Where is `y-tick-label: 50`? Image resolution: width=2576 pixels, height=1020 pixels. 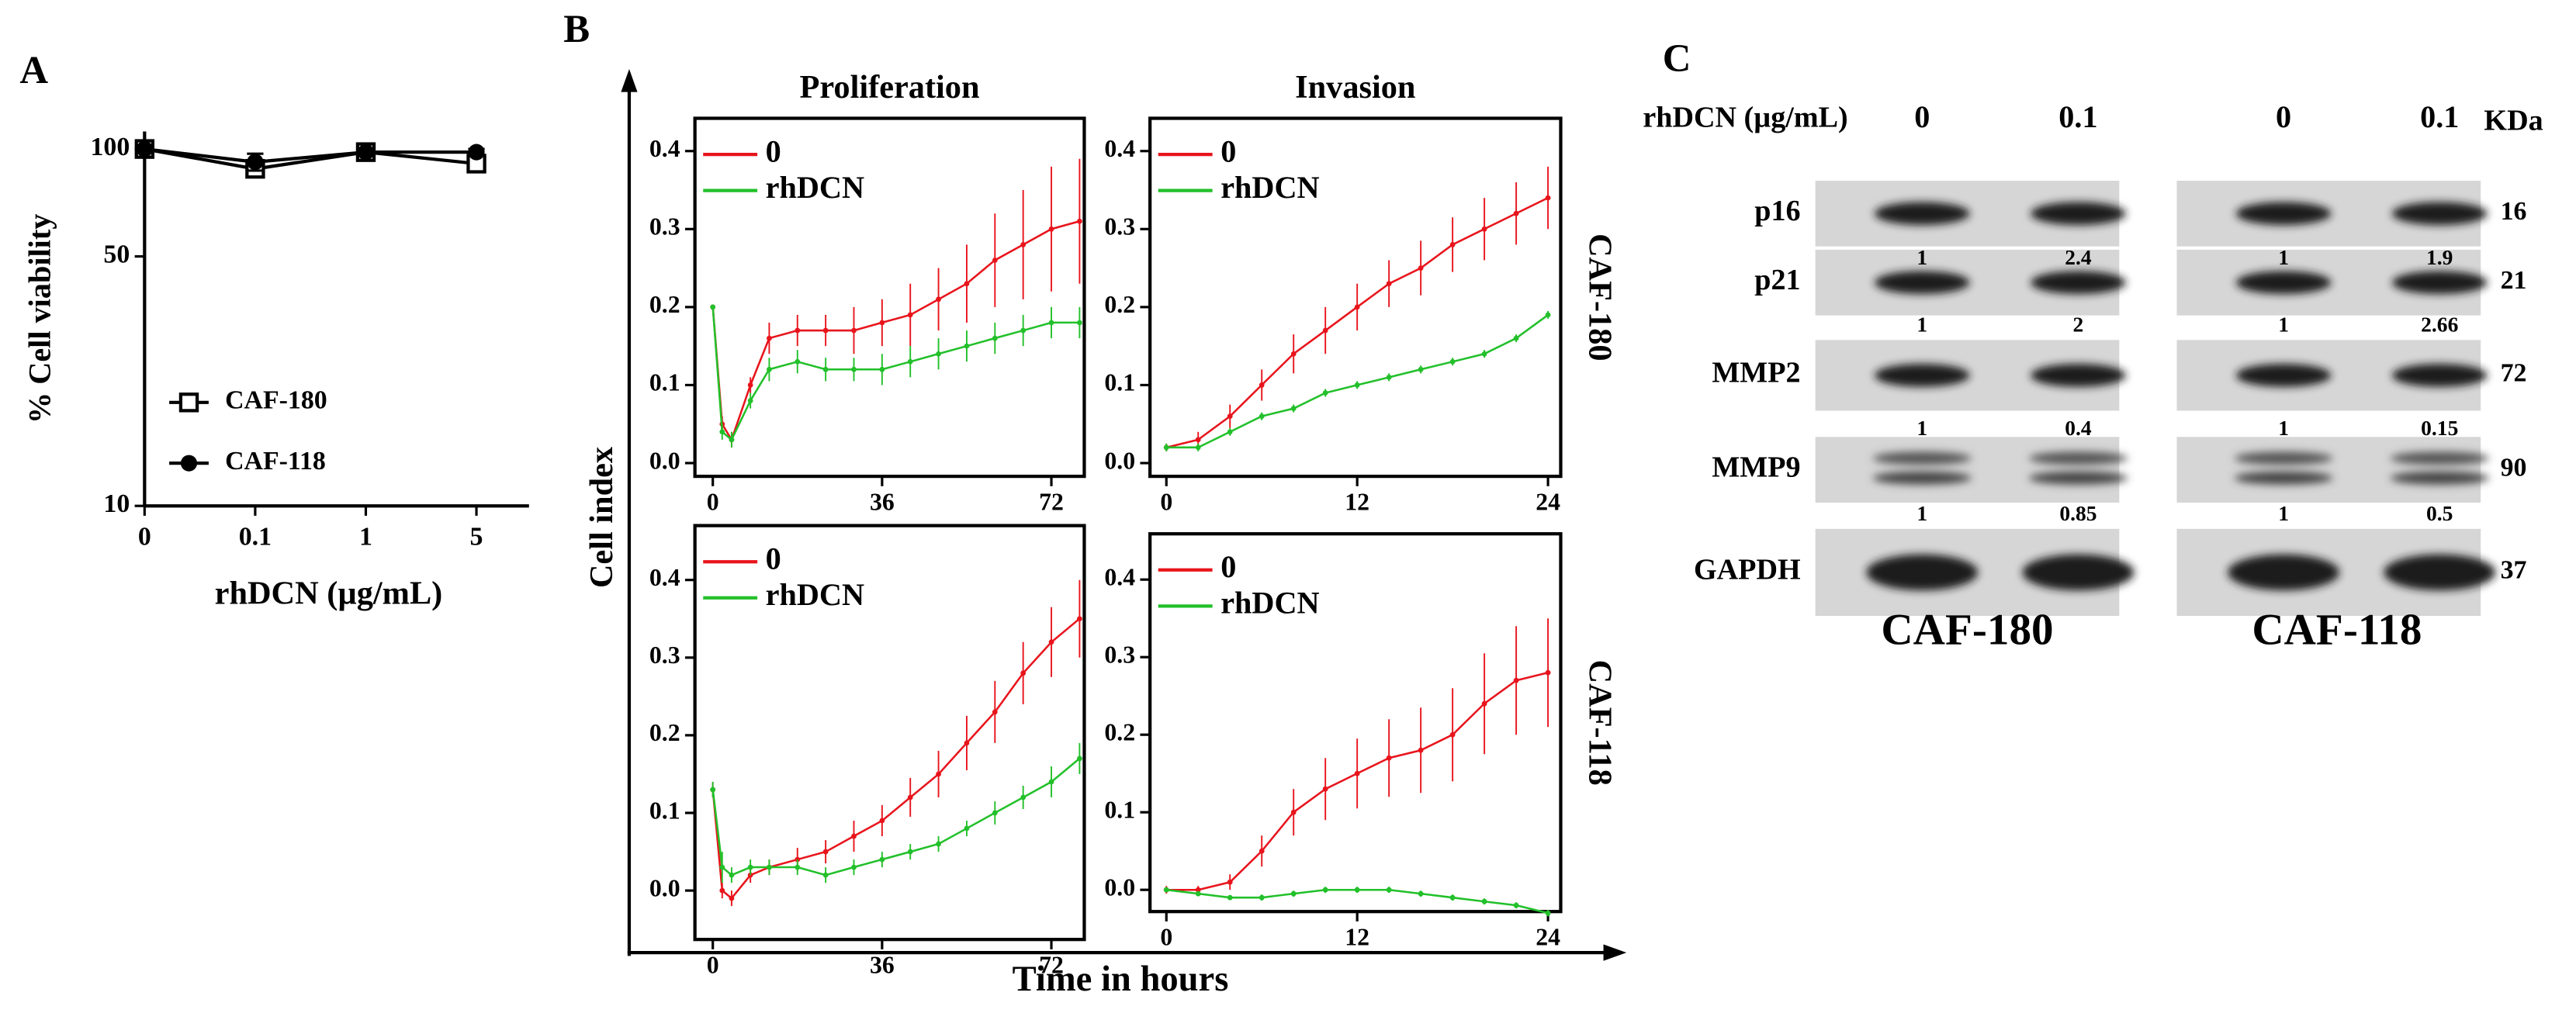 y-tick-label: 50 is located at coordinates (116, 254).